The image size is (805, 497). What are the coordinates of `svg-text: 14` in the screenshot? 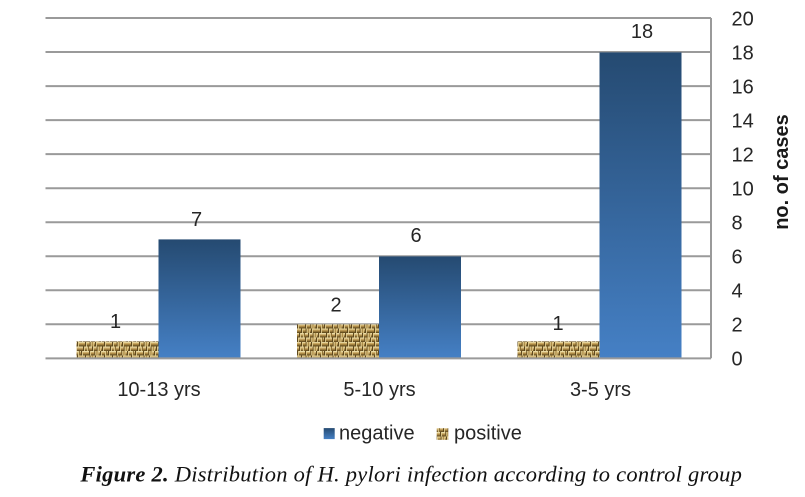 It's located at (743, 121).